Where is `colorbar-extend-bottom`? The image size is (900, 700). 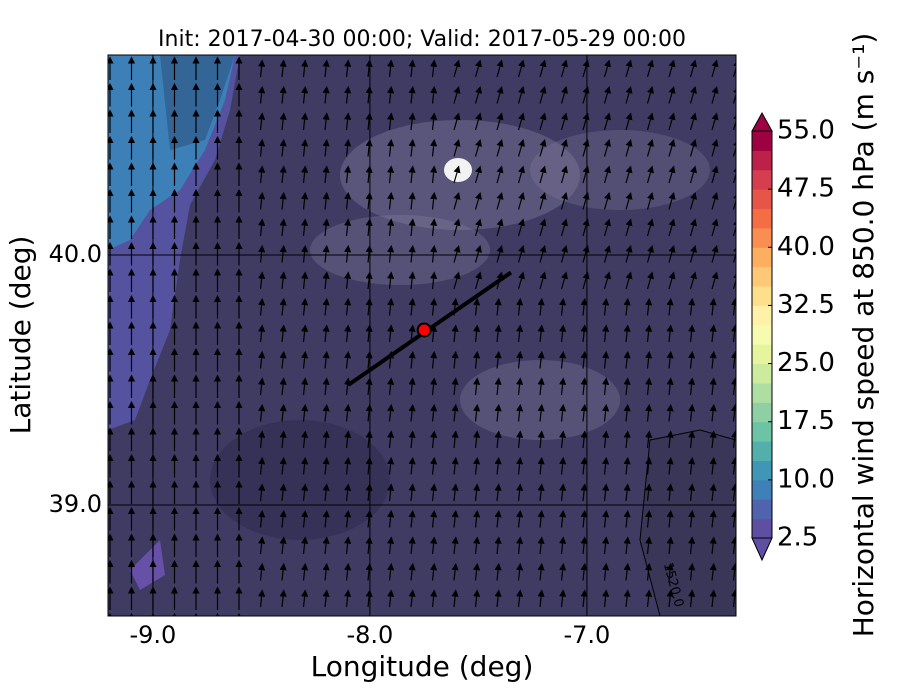 colorbar-extend-bottom is located at coordinates (762, 549).